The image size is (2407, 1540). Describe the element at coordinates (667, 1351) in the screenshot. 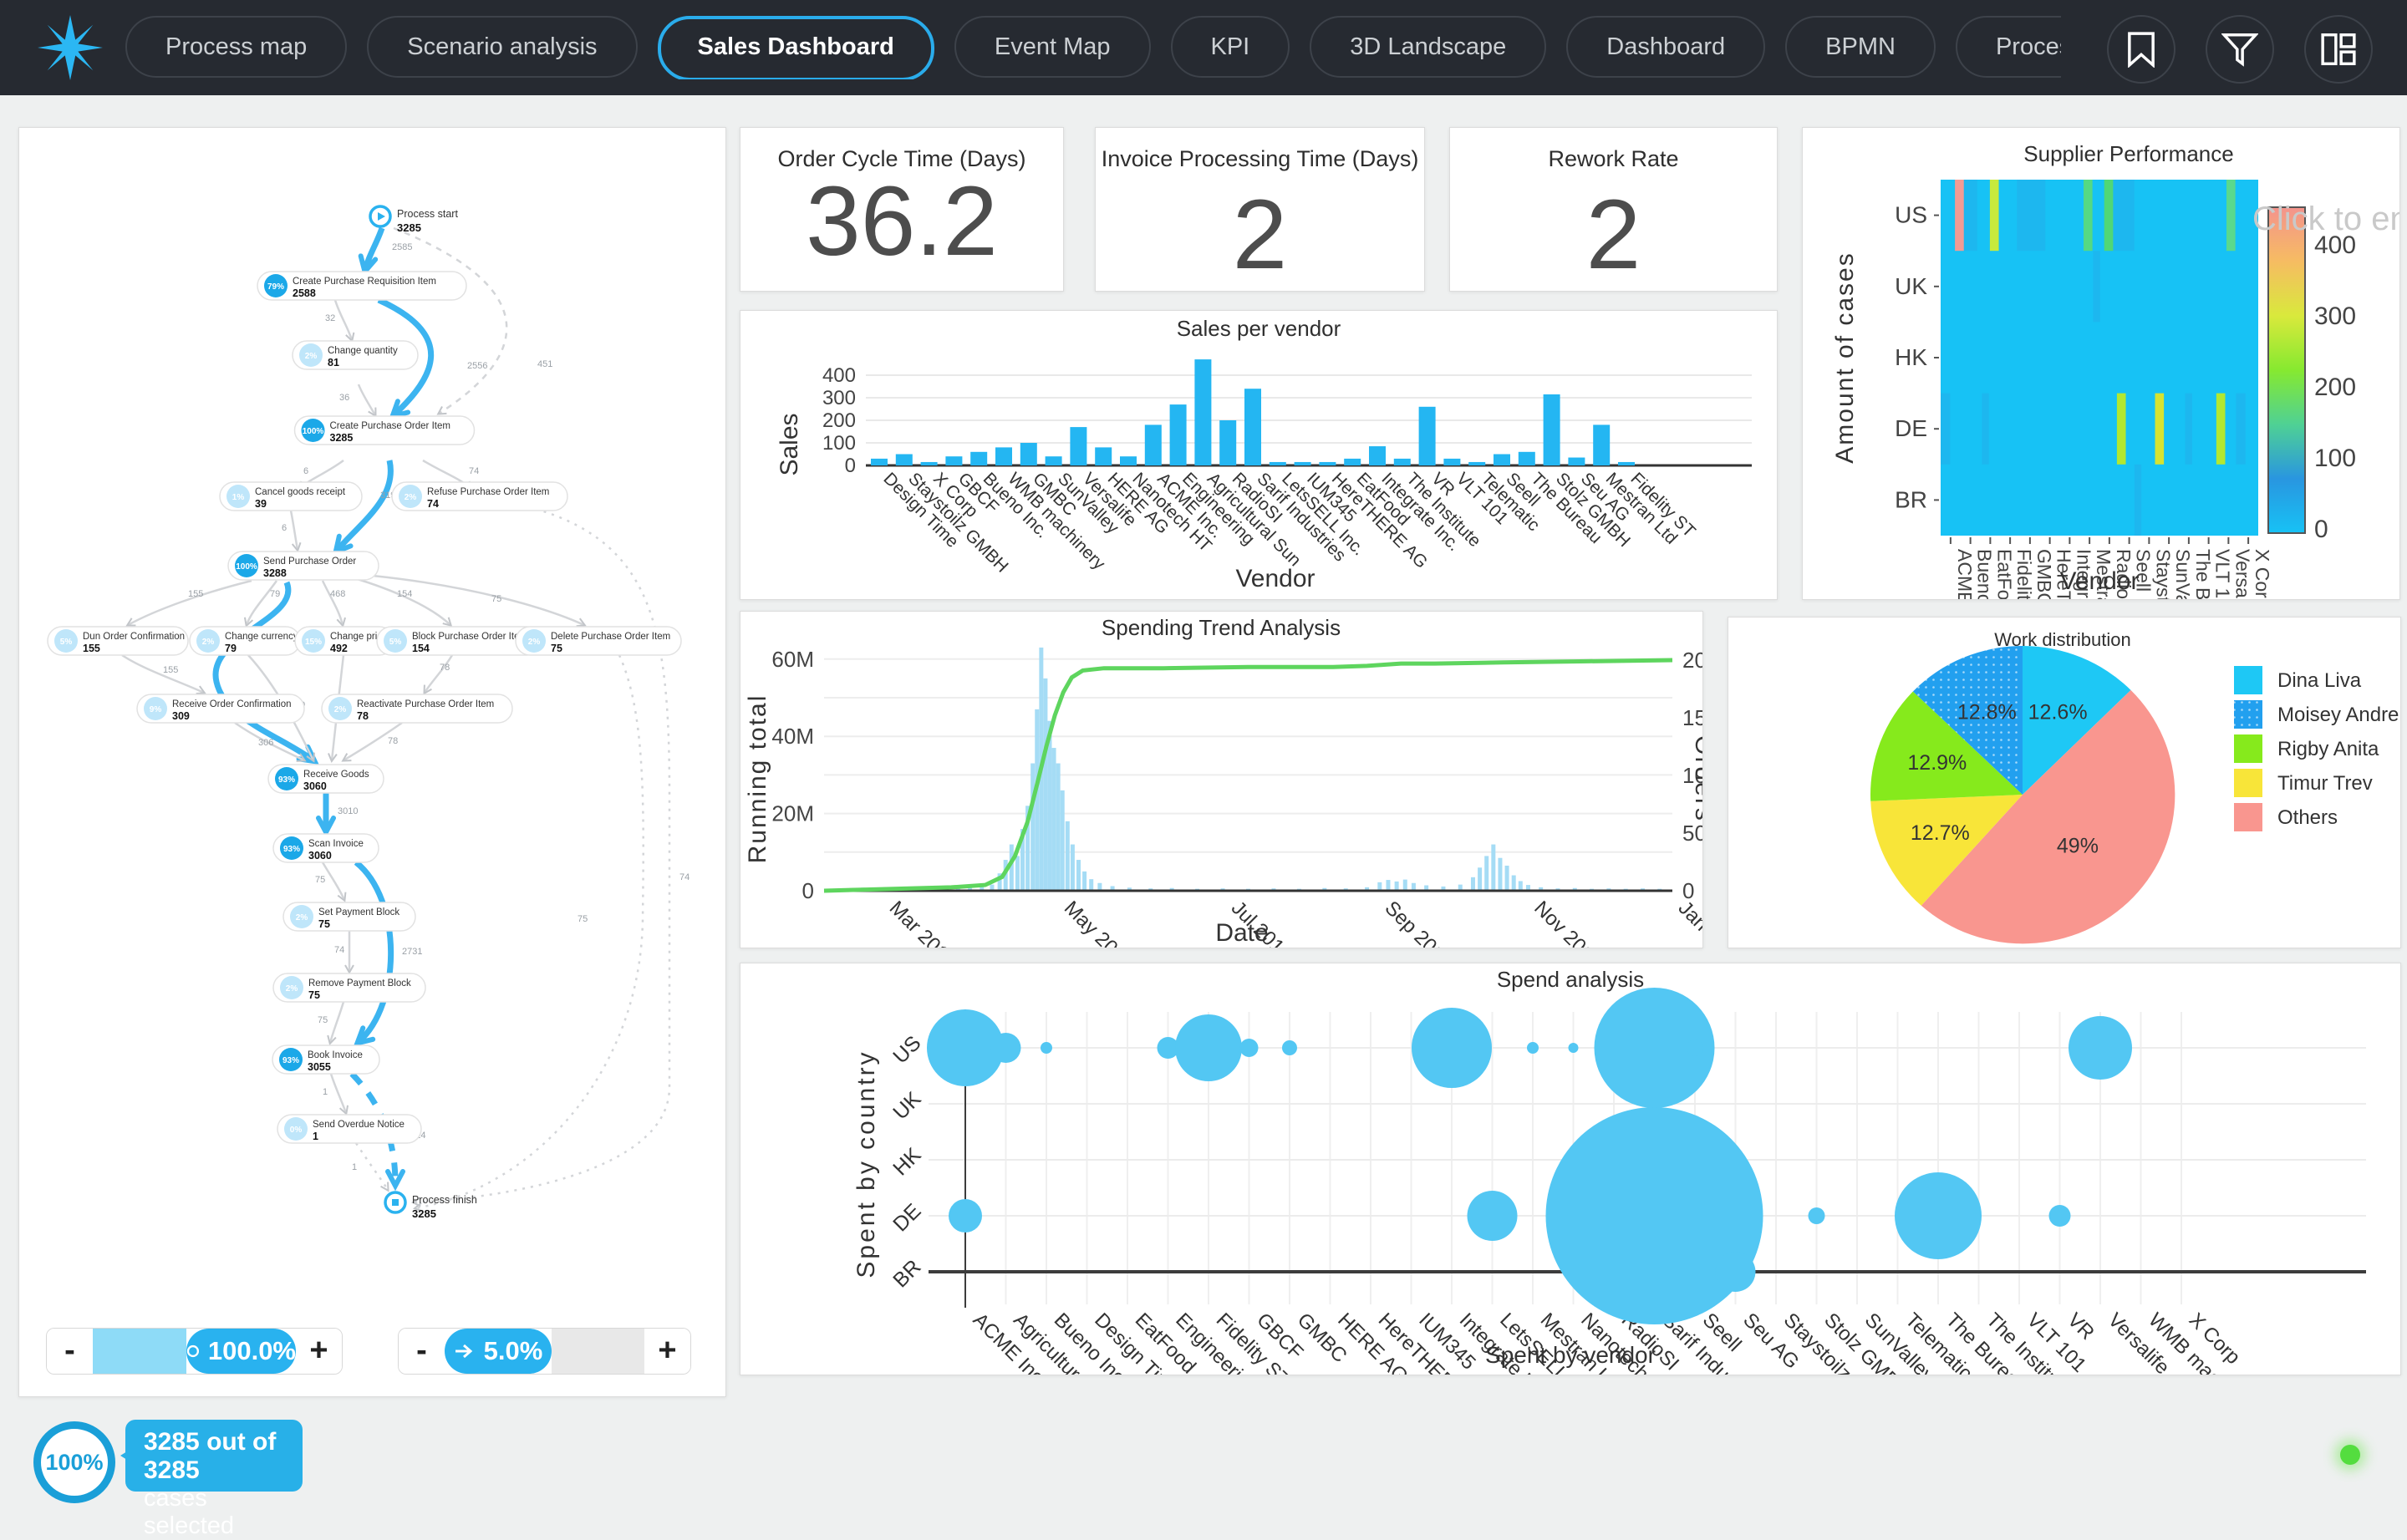

I see `activity-plus-button: +` at that location.